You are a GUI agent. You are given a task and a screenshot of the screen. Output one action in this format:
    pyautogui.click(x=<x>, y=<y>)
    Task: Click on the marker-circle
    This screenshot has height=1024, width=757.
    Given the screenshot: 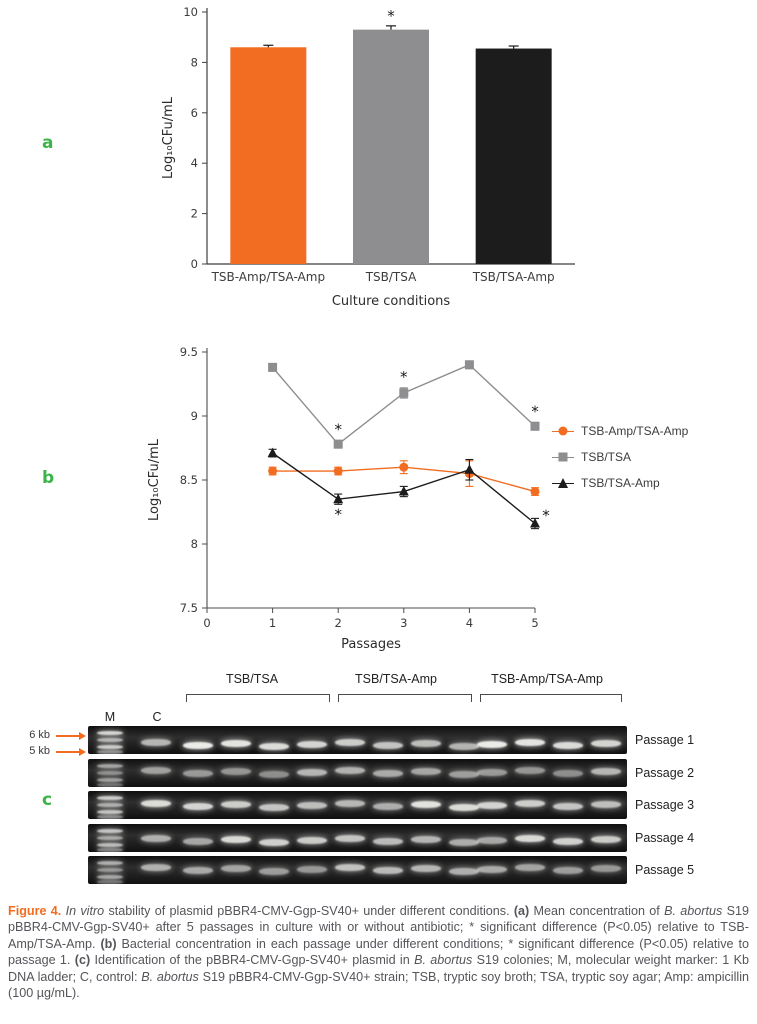 What is the action you would take?
    pyautogui.click(x=273, y=471)
    